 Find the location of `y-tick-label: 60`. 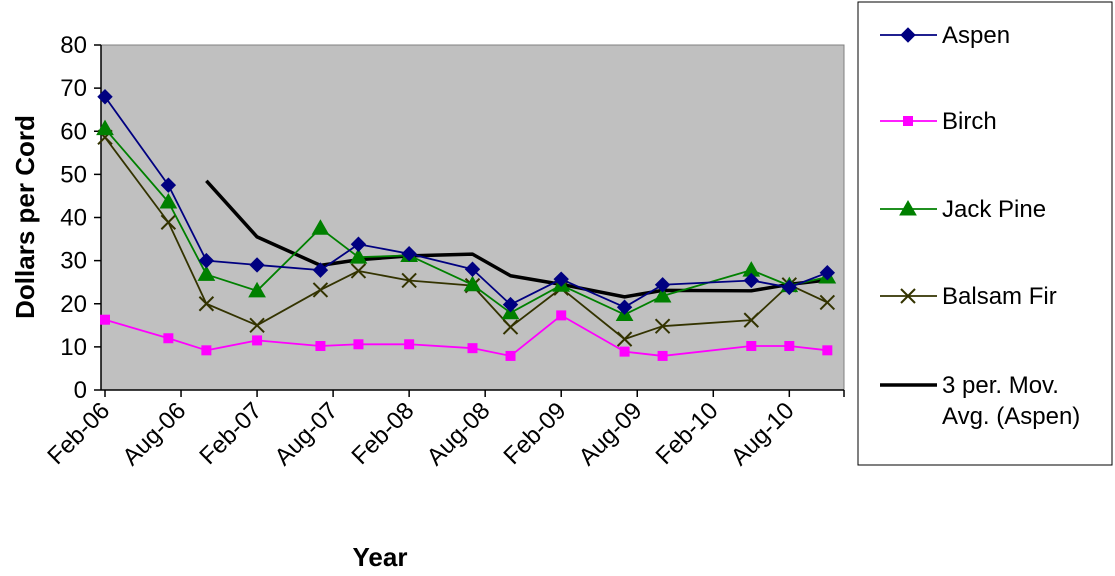

y-tick-label: 60 is located at coordinates (73, 131).